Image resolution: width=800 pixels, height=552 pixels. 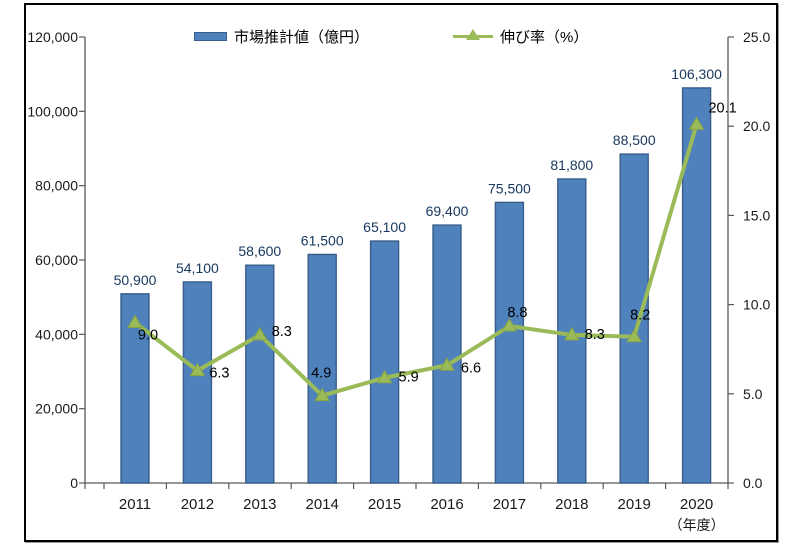 I want to click on line-series-swatch-icon, so click(x=473, y=36).